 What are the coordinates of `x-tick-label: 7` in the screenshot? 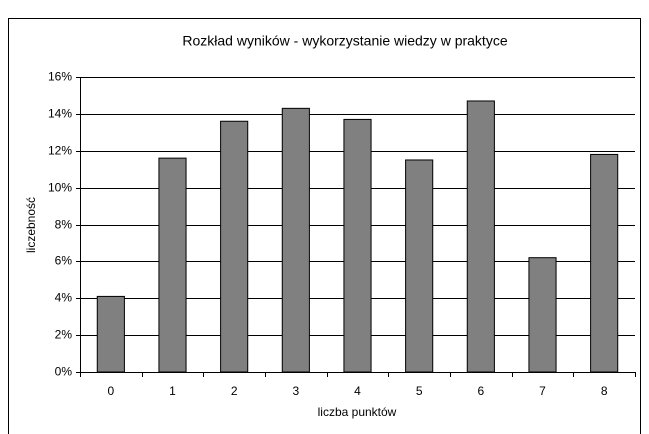 It's located at (542, 391).